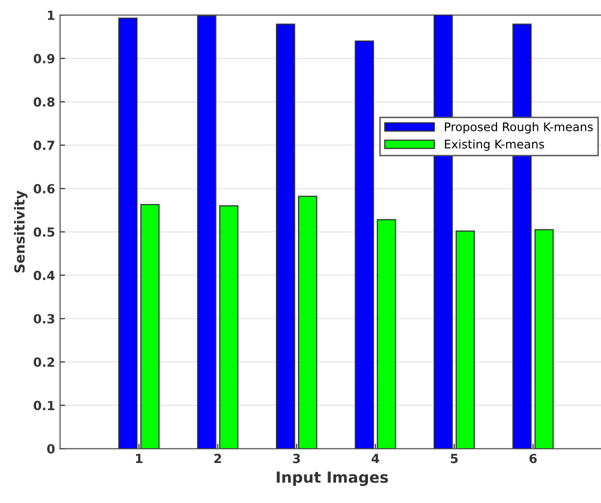 This screenshot has width=601, height=503. I want to click on x-tick-label: 3, so click(296, 459).